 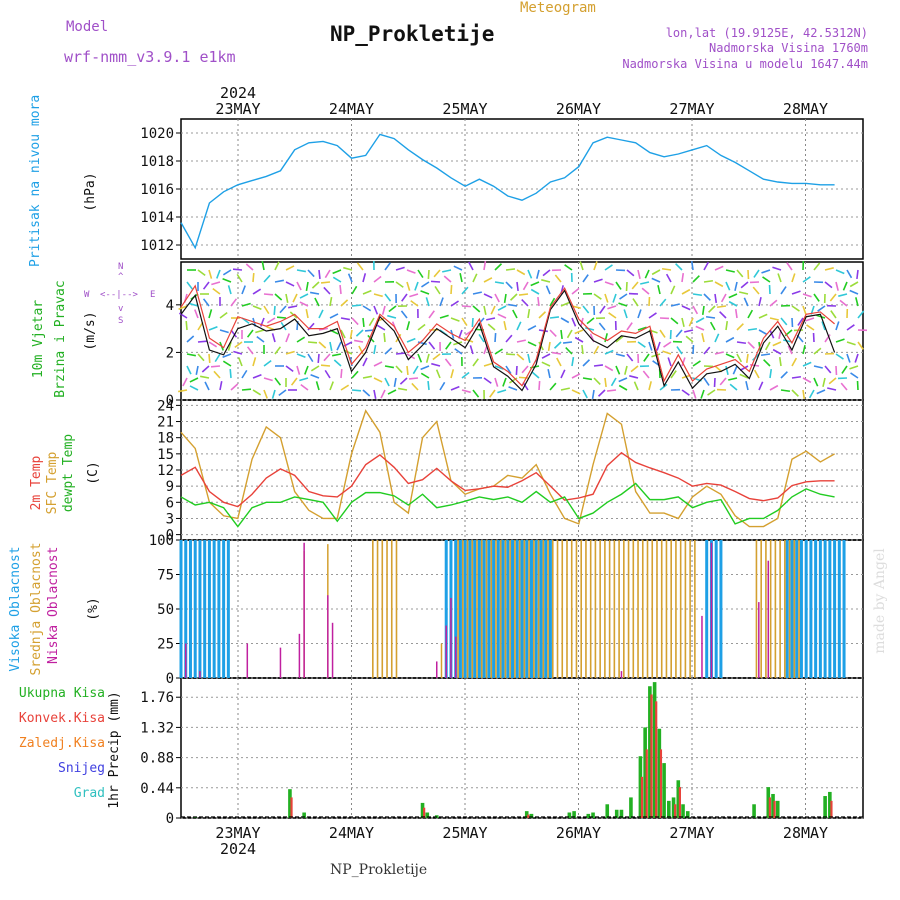 I want to click on total-precip-bar, so click(x=650, y=752).